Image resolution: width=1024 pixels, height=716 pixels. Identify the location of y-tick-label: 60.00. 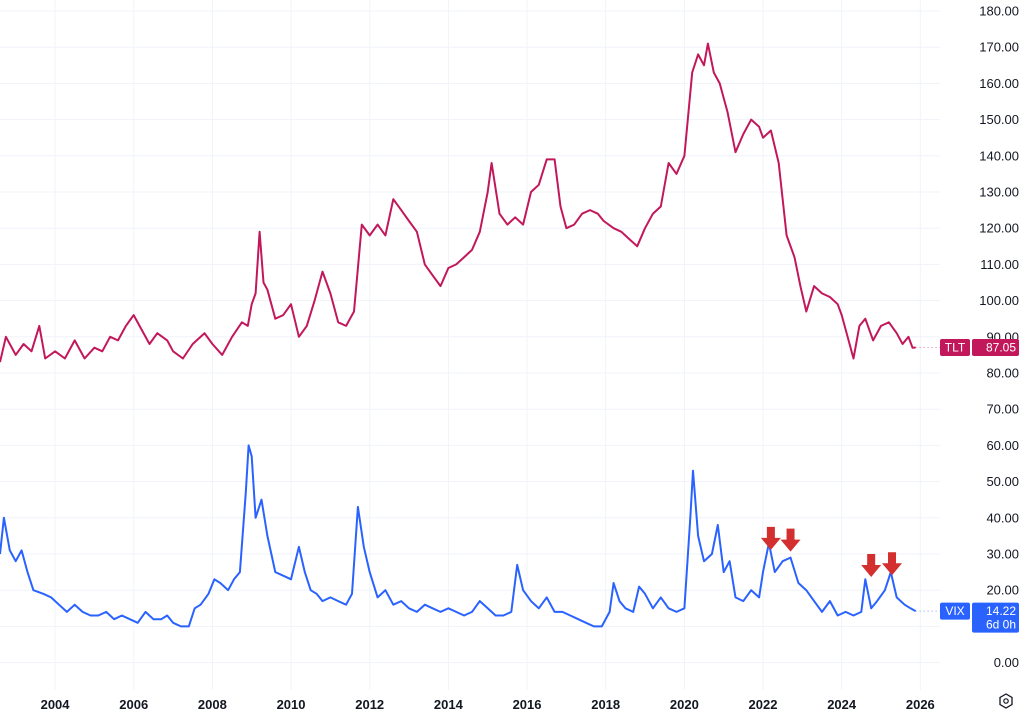
(1002, 445).